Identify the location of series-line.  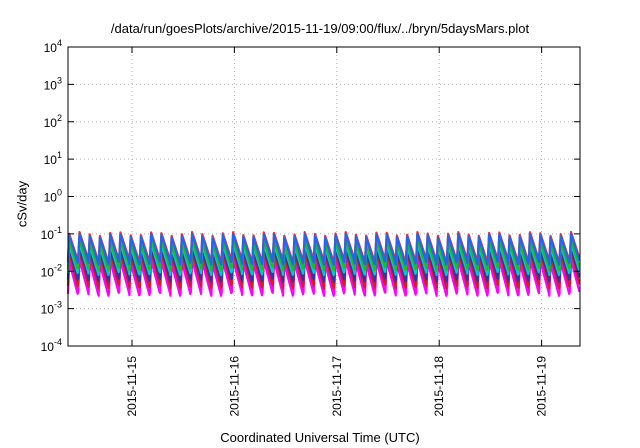
(323, 249).